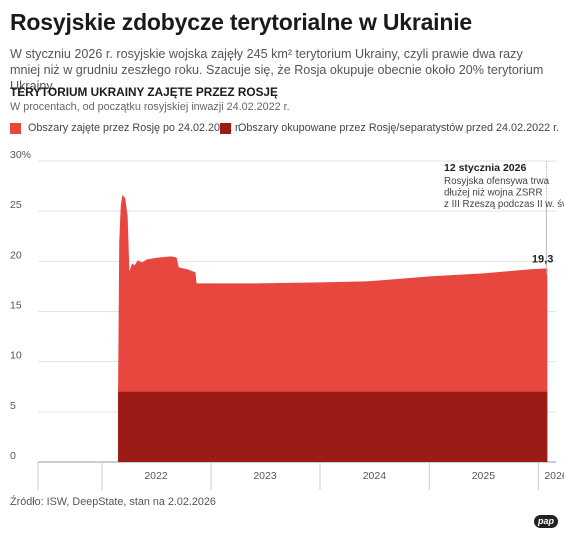 Image resolution: width=564 pixels, height=534 pixels. I want to click on x-tick-label-2025: 2025, so click(484, 476).